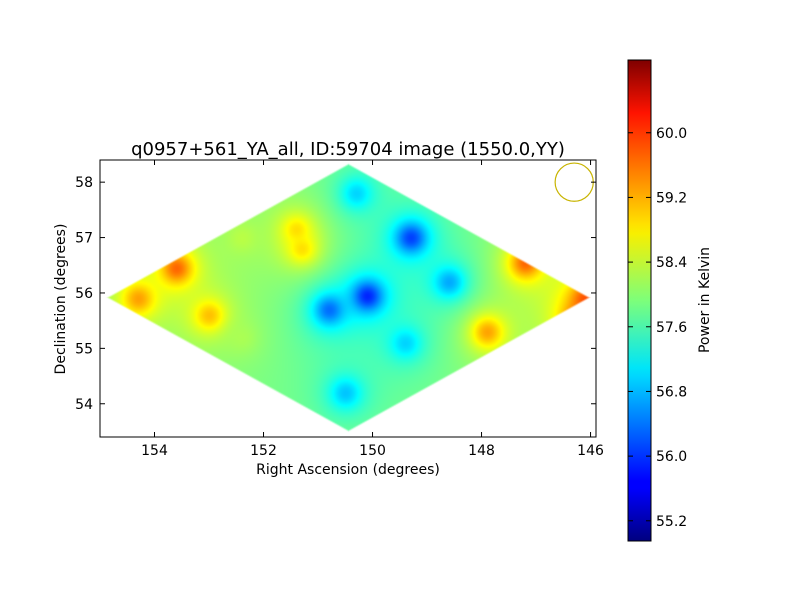 The height and width of the screenshot is (600, 800). I want to click on colorbar-tick-label: 57.6, so click(671, 328).